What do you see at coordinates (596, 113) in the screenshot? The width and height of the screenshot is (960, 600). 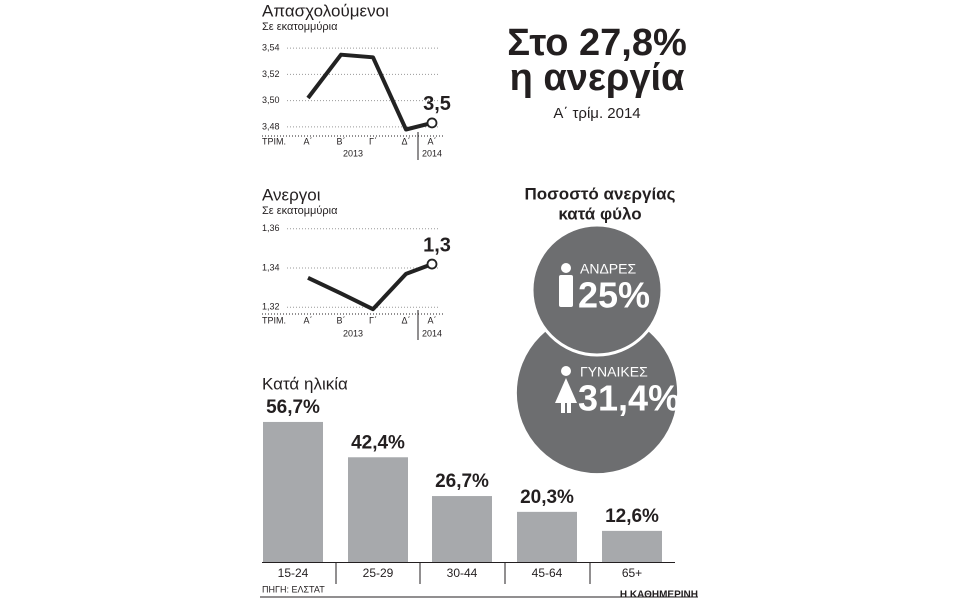 I see `subheadline: Α΄ τρίμ. 2014` at bounding box center [596, 113].